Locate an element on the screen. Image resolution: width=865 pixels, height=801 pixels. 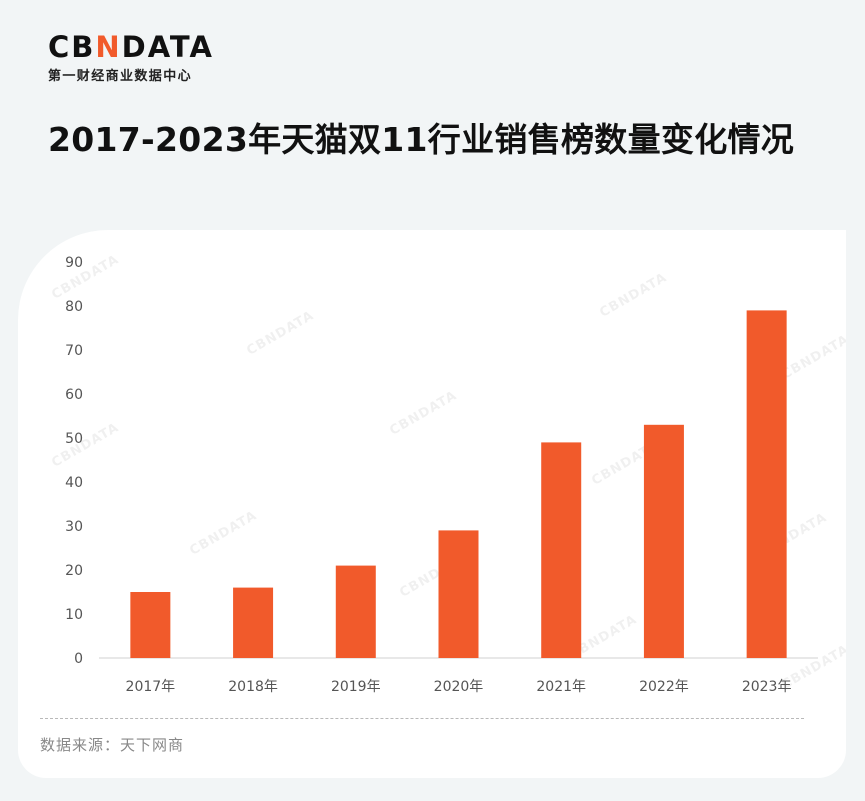
brand: CBNDATA 第一财经商业数据中心 is located at coordinates (131, 57).